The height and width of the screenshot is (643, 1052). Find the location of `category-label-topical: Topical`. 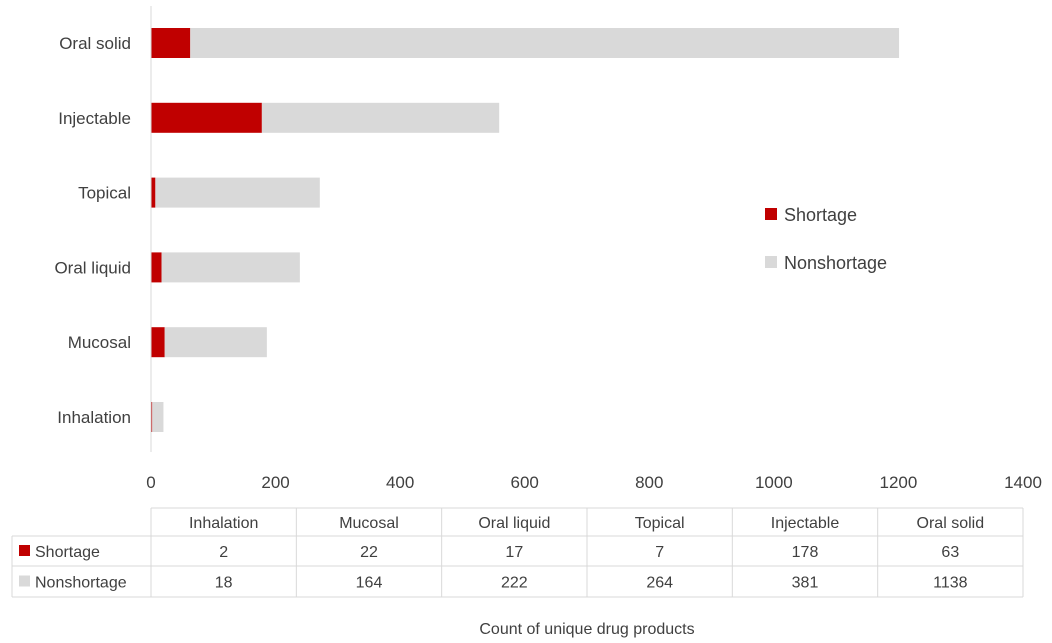

category-label-topical: Topical is located at coordinates (104, 193).